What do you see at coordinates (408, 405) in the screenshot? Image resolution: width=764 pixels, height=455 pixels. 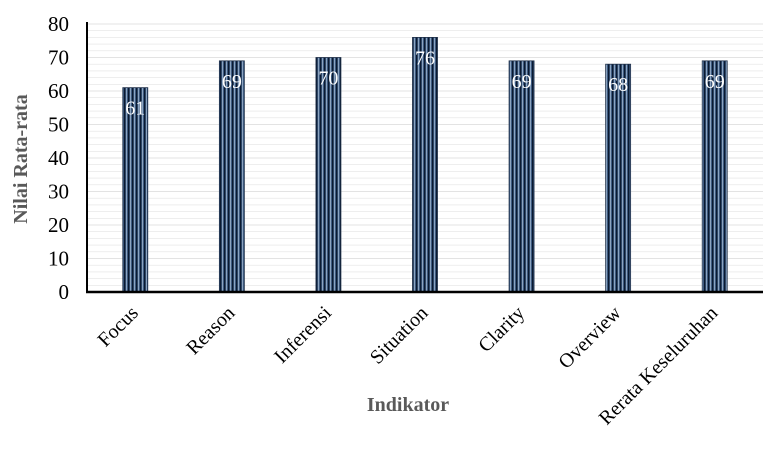 I see `x-axis-title: Indikator` at bounding box center [408, 405].